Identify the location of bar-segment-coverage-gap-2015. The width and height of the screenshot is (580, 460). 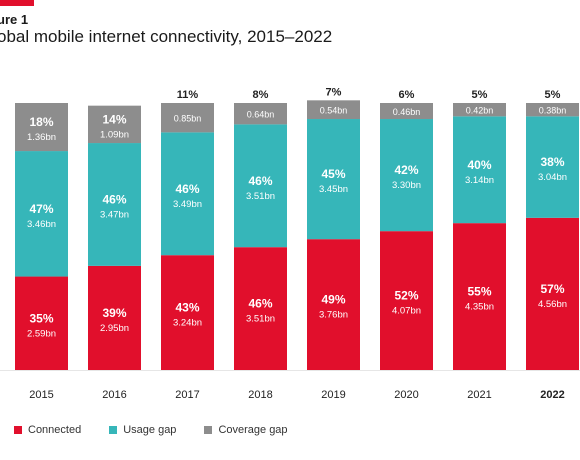
(41, 127).